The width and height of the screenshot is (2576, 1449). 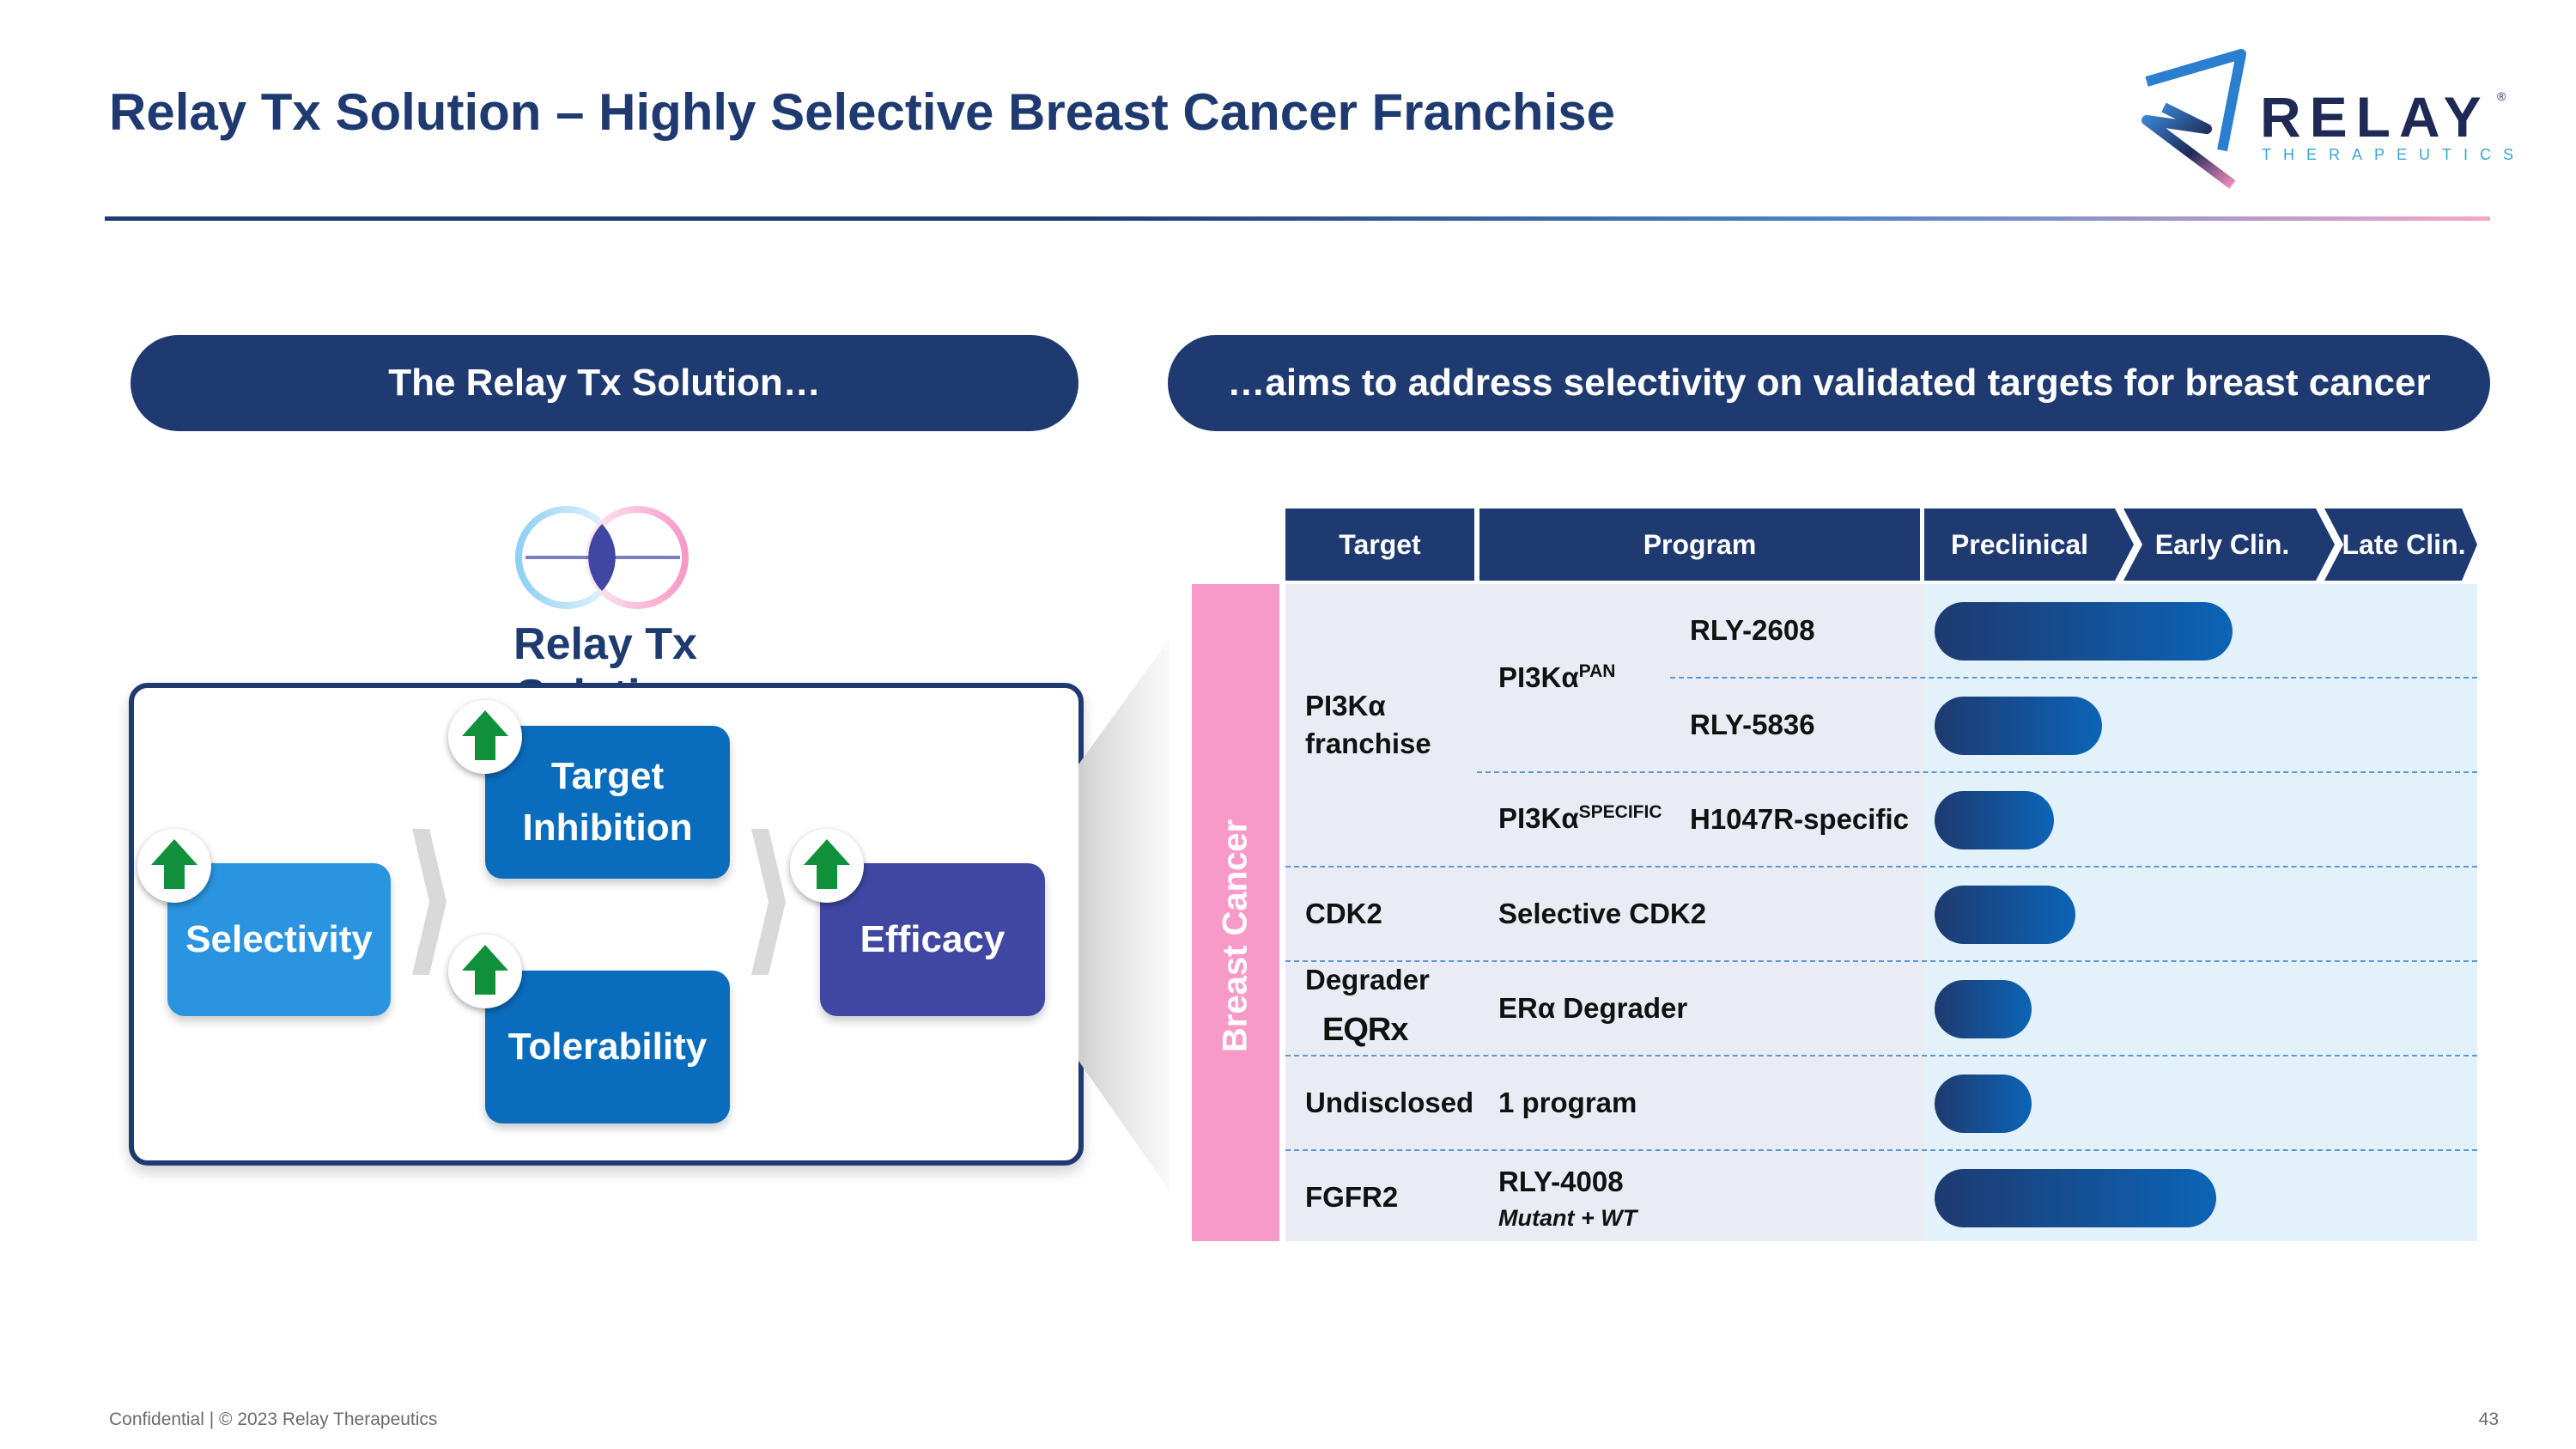 I want to click on relay-logo-icon, so click(x=2194, y=119).